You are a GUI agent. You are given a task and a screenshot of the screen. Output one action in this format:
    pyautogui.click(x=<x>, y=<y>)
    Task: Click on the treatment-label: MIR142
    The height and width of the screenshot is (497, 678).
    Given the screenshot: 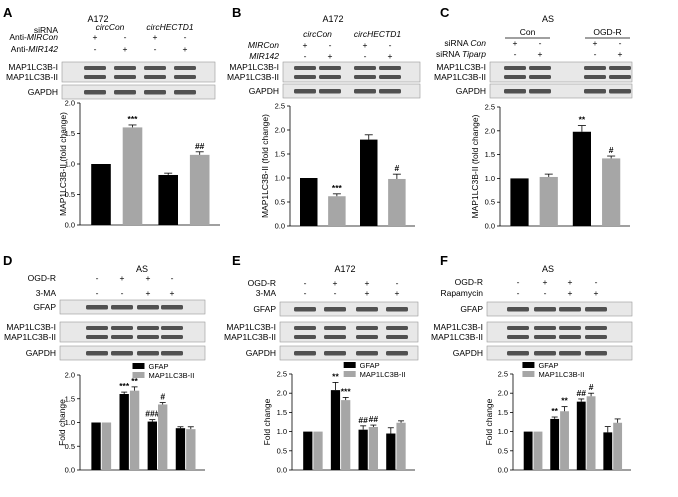 What is the action you would take?
    pyautogui.click(x=264, y=56)
    